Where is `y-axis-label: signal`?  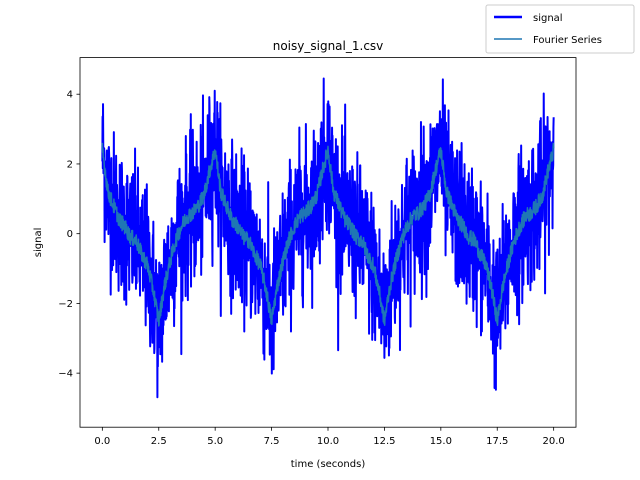
y-axis-label: signal is located at coordinates (38, 243).